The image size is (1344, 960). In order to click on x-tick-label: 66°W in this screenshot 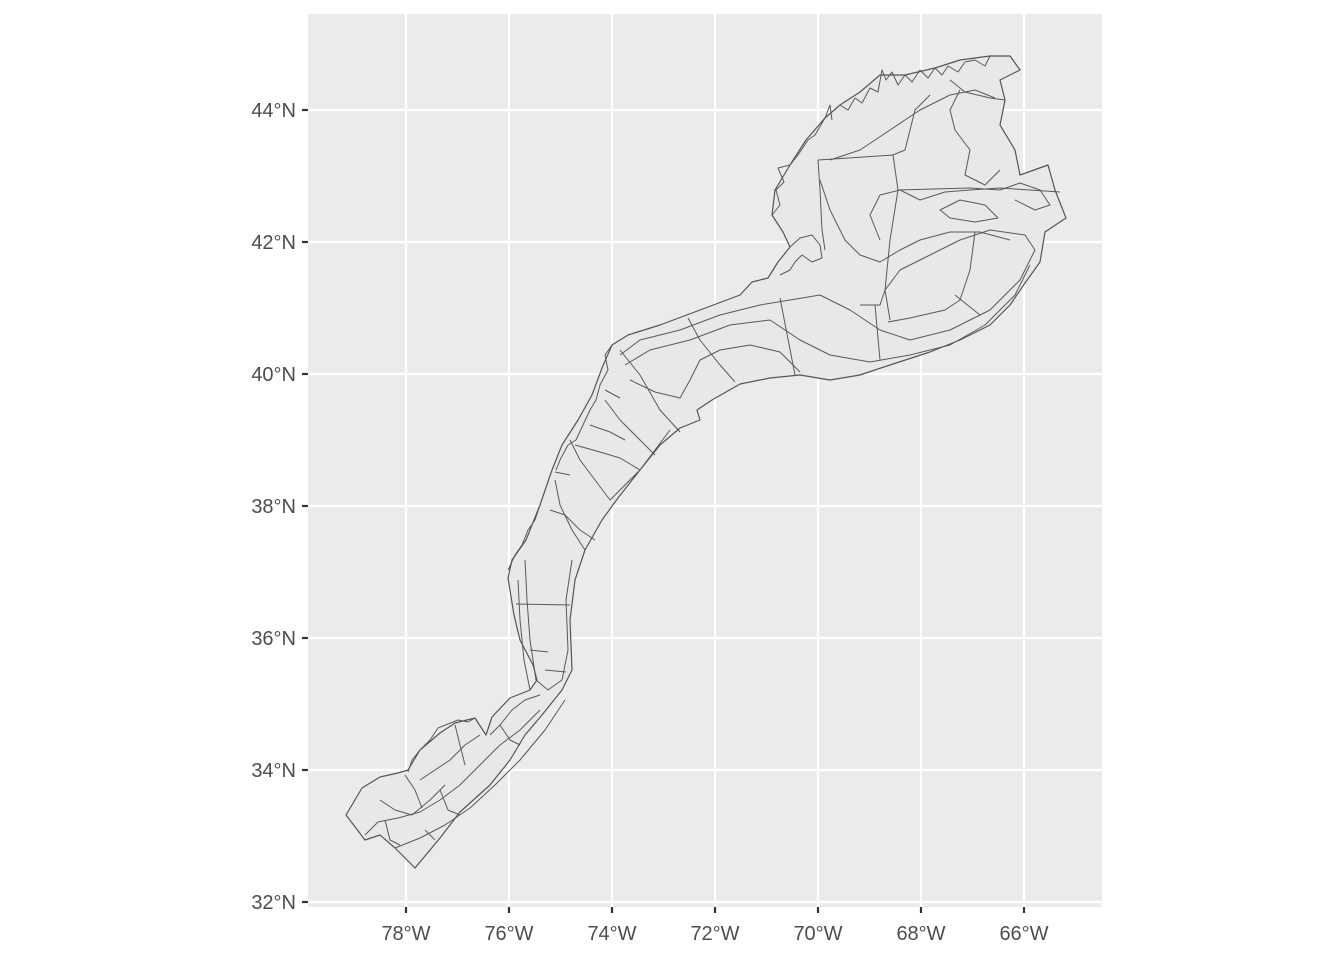, I will do `click(1023, 934)`.